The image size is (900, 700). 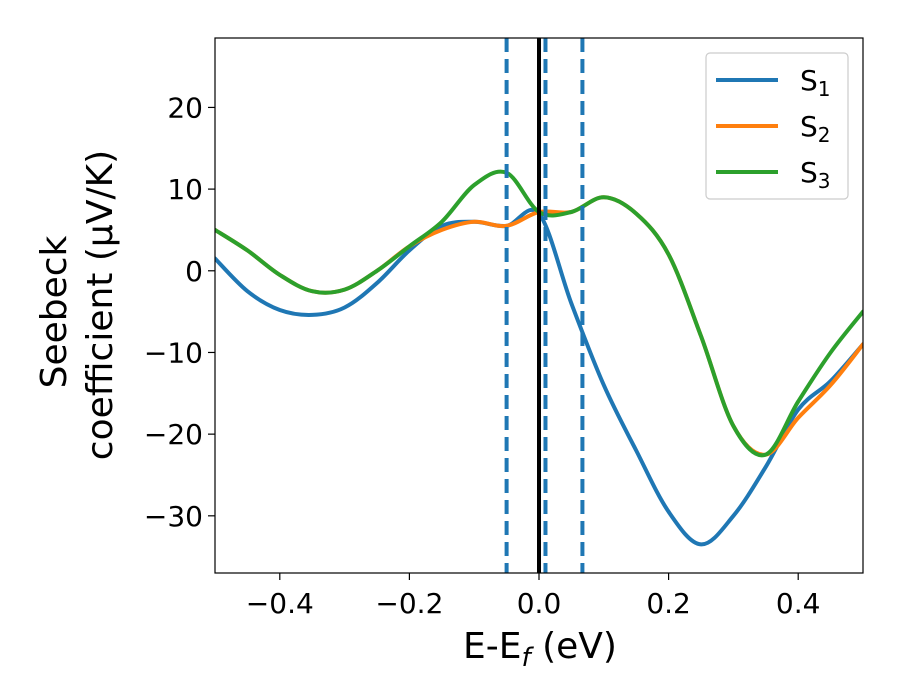 What do you see at coordinates (173, 434) in the screenshot?
I see `y-tick-label: −20` at bounding box center [173, 434].